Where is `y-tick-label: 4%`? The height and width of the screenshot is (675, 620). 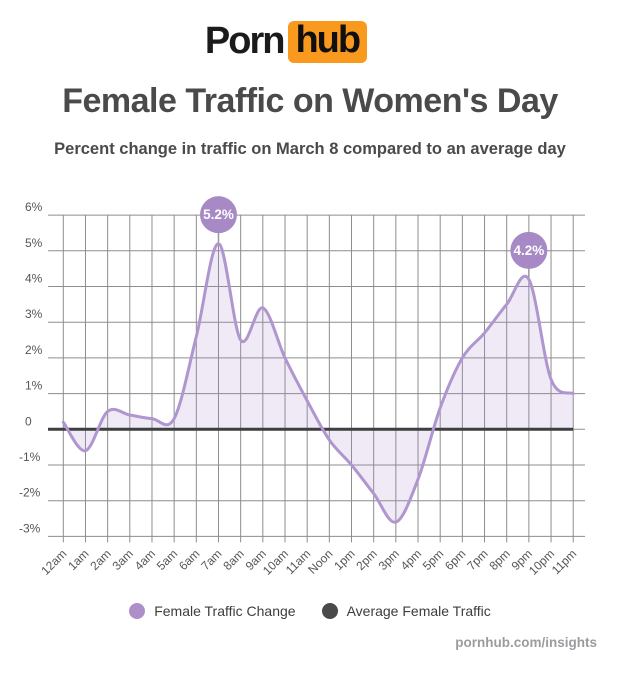
y-tick-label: 4% is located at coordinates (34, 279).